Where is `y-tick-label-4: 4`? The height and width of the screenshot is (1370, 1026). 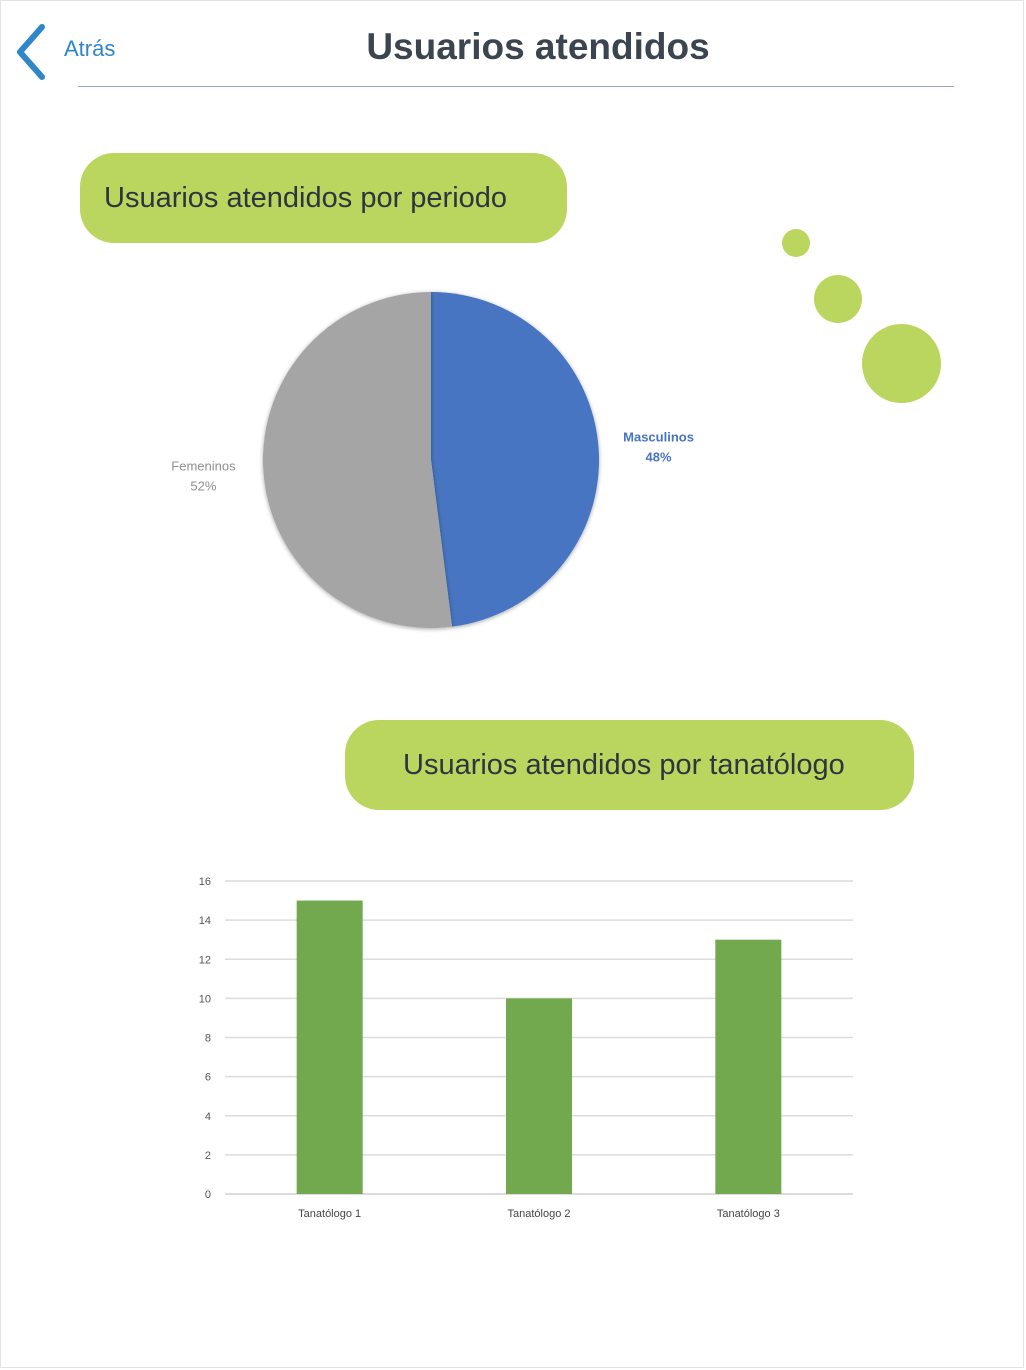
y-tick-label-4: 4 is located at coordinates (208, 1117).